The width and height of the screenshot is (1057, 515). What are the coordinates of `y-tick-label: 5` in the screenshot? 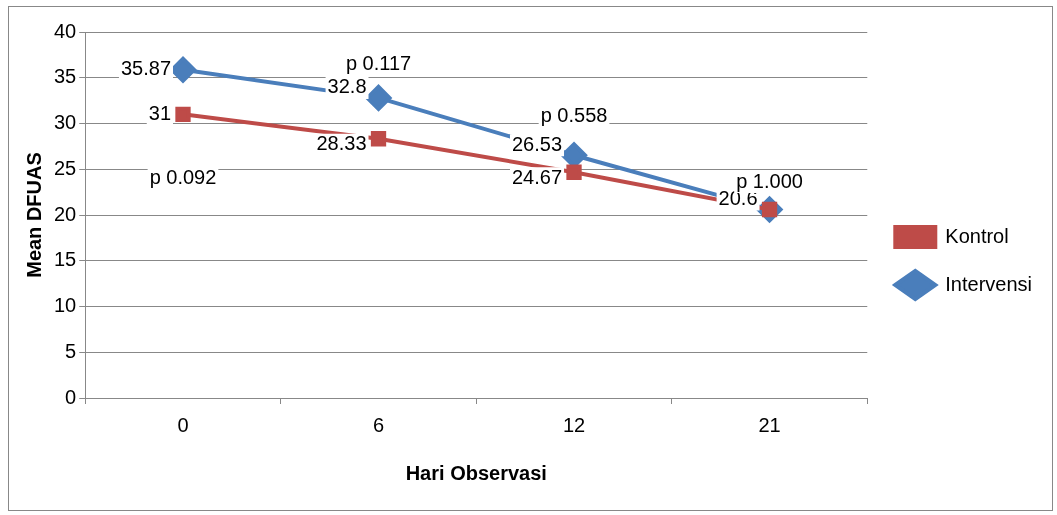 It's located at (71, 350).